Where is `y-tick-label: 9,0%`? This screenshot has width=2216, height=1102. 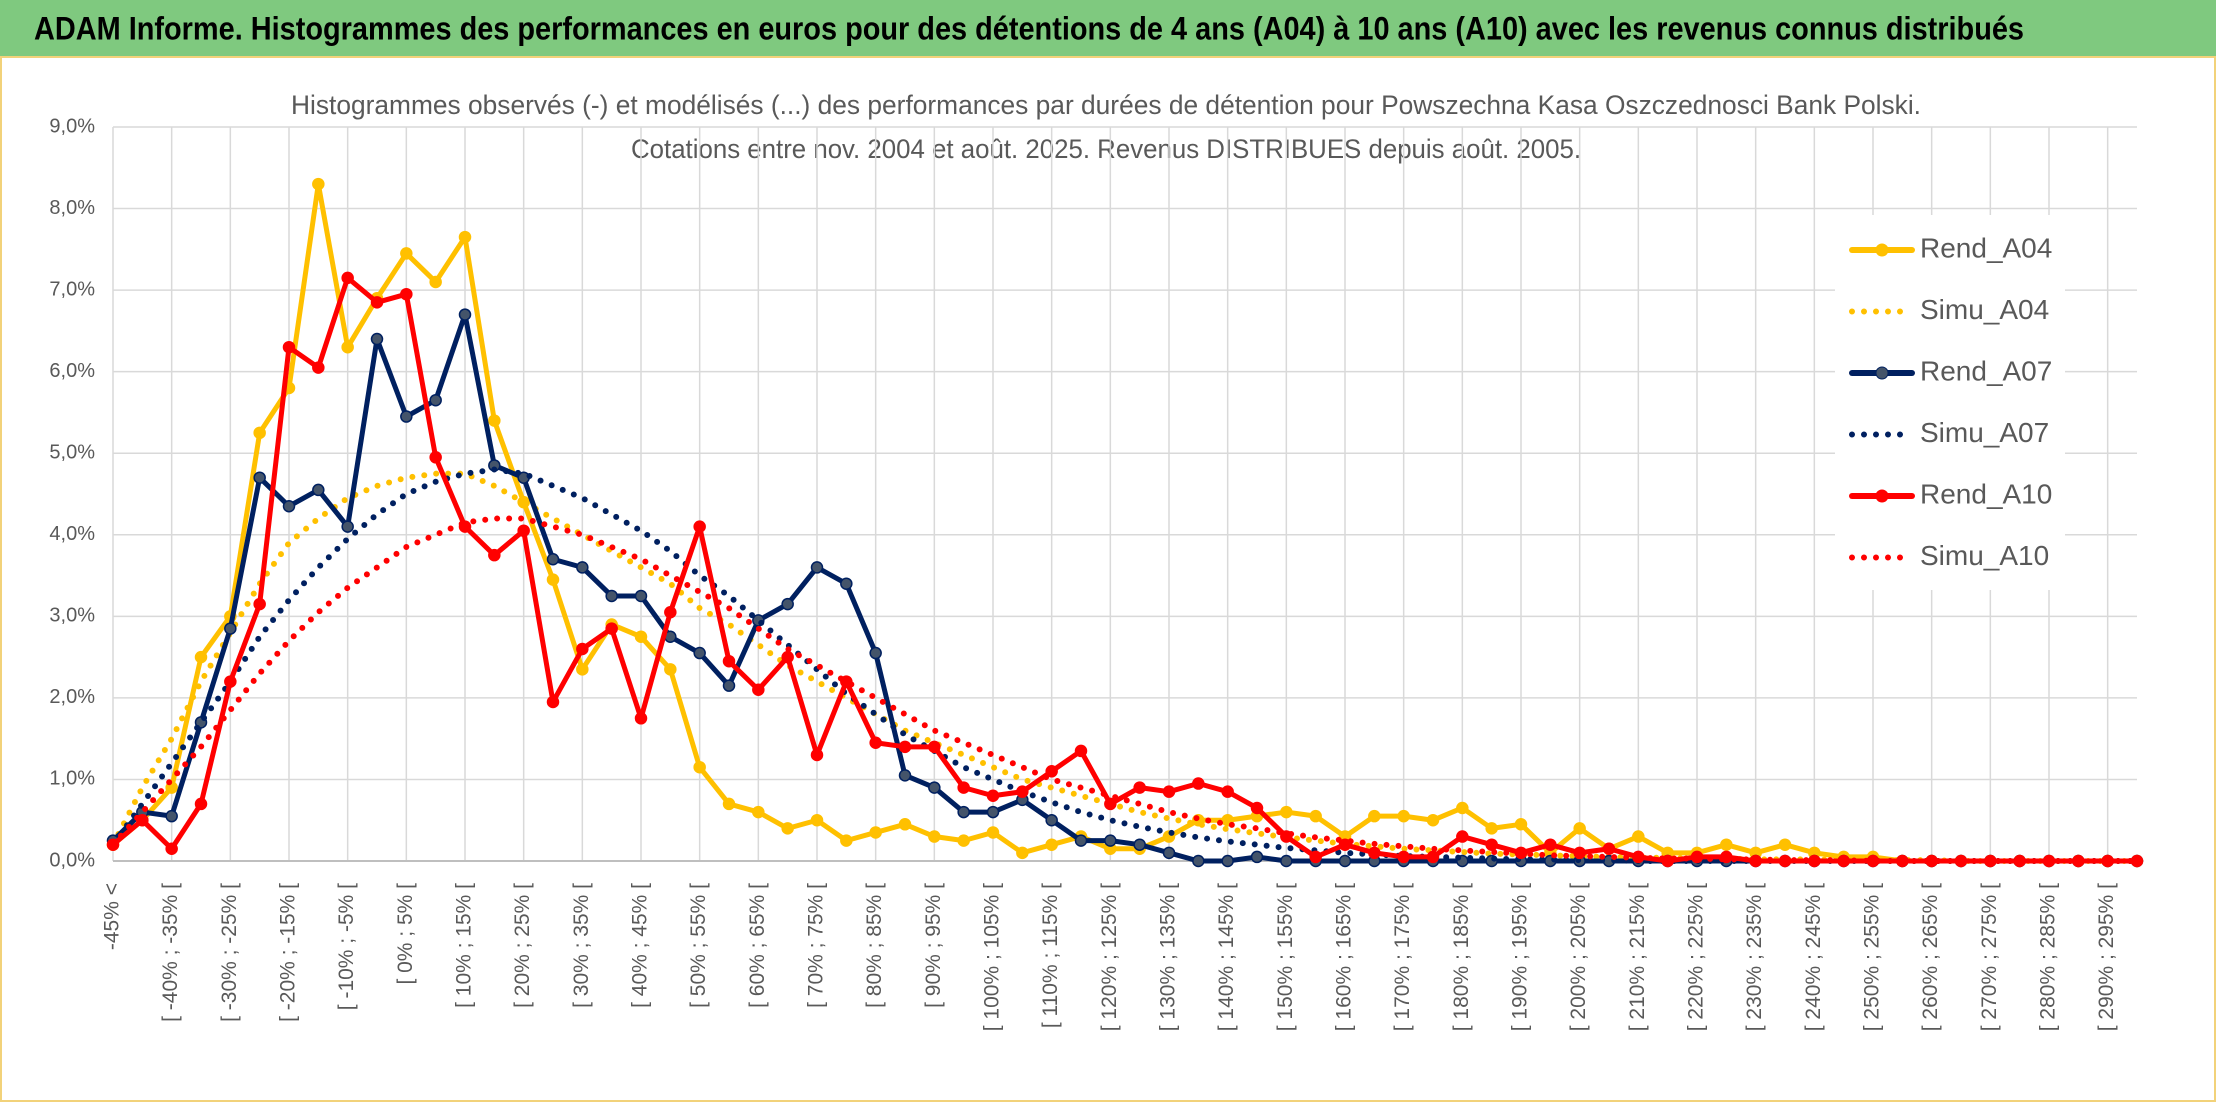 y-tick-label: 9,0% is located at coordinates (72, 126).